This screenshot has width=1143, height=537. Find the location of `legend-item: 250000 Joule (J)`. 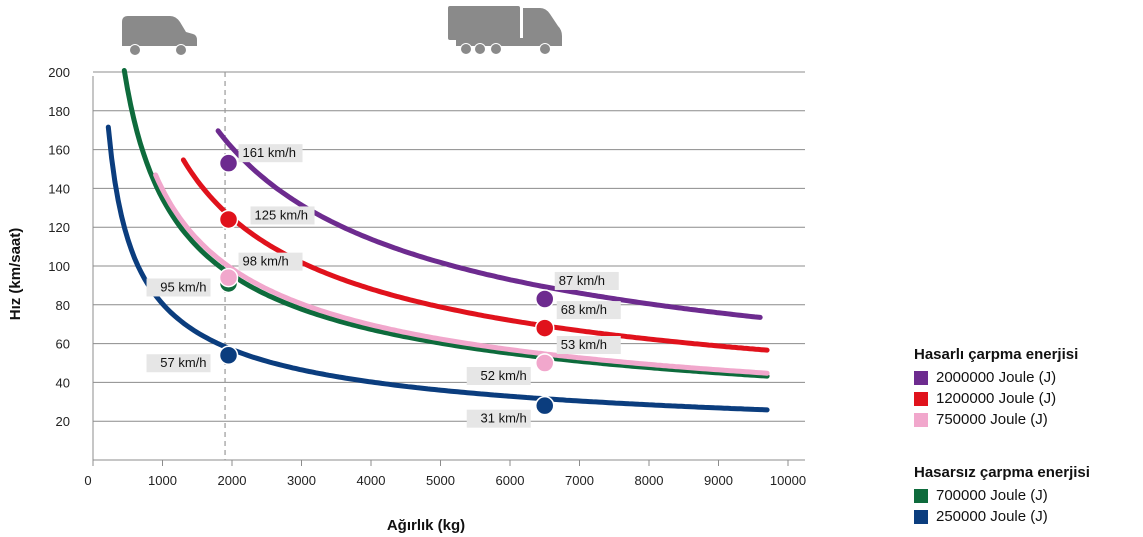

legend-item: 250000 Joule (J) is located at coordinates (1002, 516).